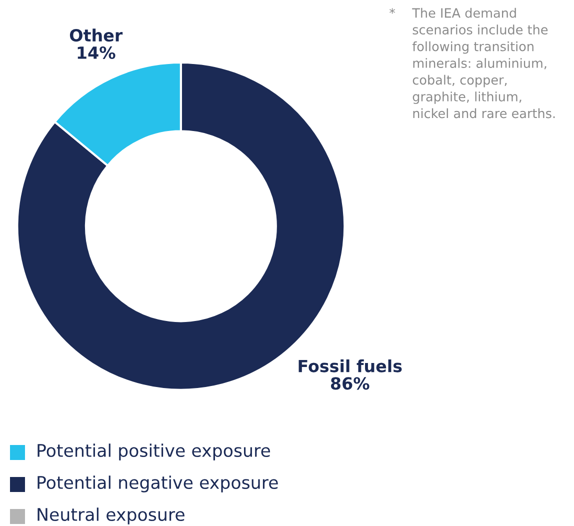  I want to click on data-label: 86%, so click(350, 383).